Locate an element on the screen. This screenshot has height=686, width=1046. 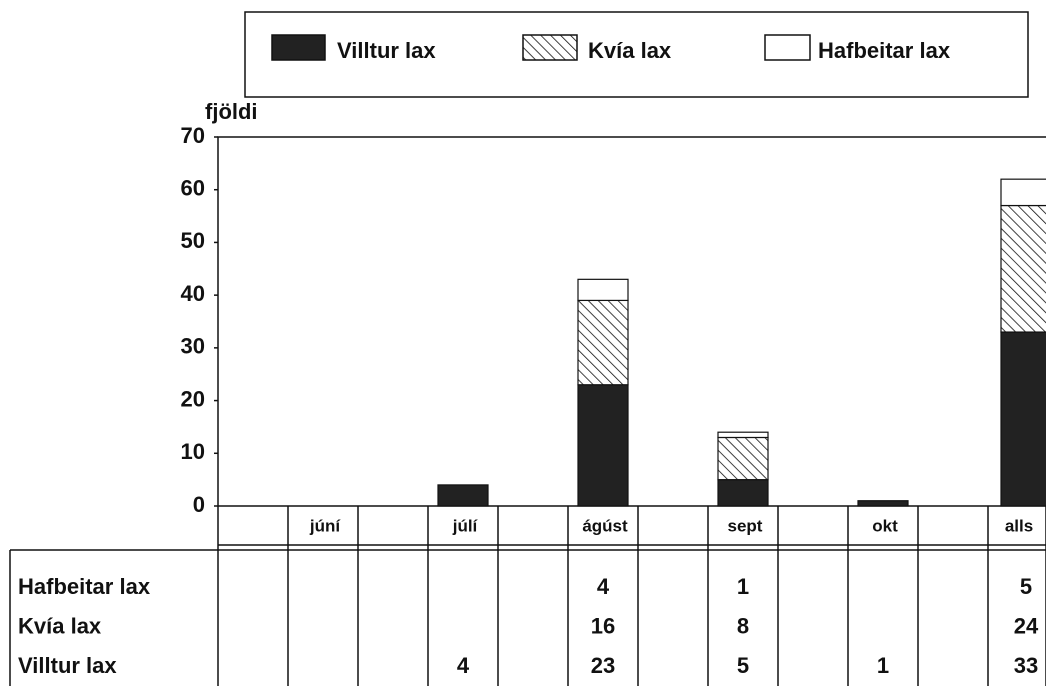
y-tick-label: 70 is located at coordinates (193, 135).